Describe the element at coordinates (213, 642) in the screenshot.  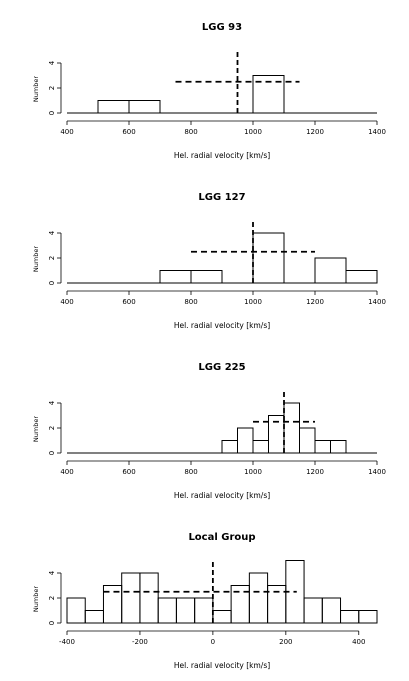
I see `x-tick-label: 0` at that location.